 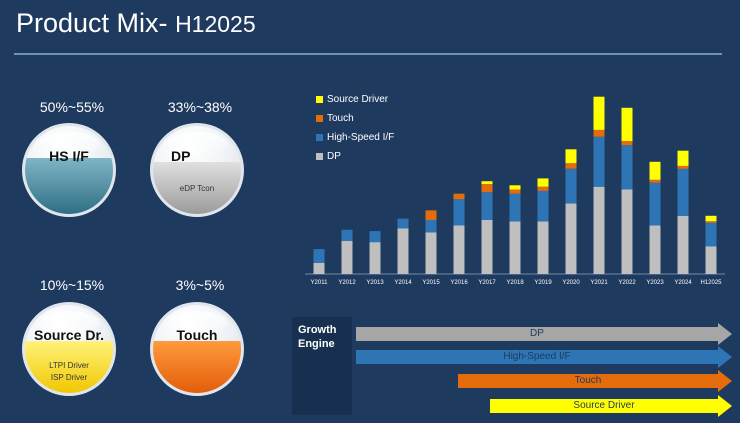 What do you see at coordinates (200, 107) in the screenshot?
I see `dp-share: 33%~38%` at bounding box center [200, 107].